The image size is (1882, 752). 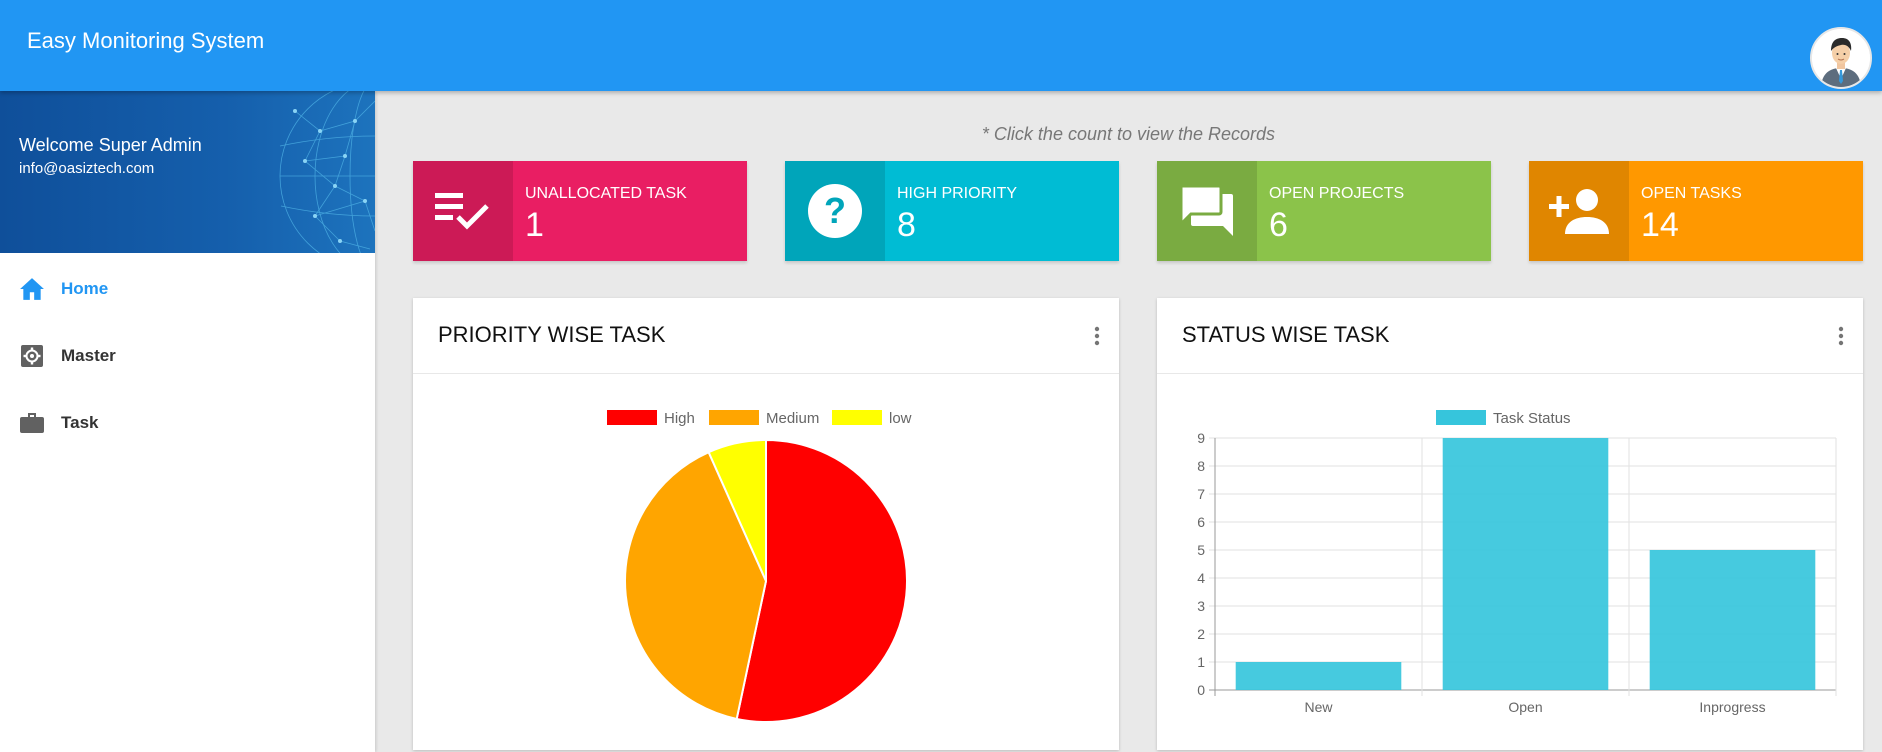 I want to click on globe-network-icon, so click(x=327, y=172).